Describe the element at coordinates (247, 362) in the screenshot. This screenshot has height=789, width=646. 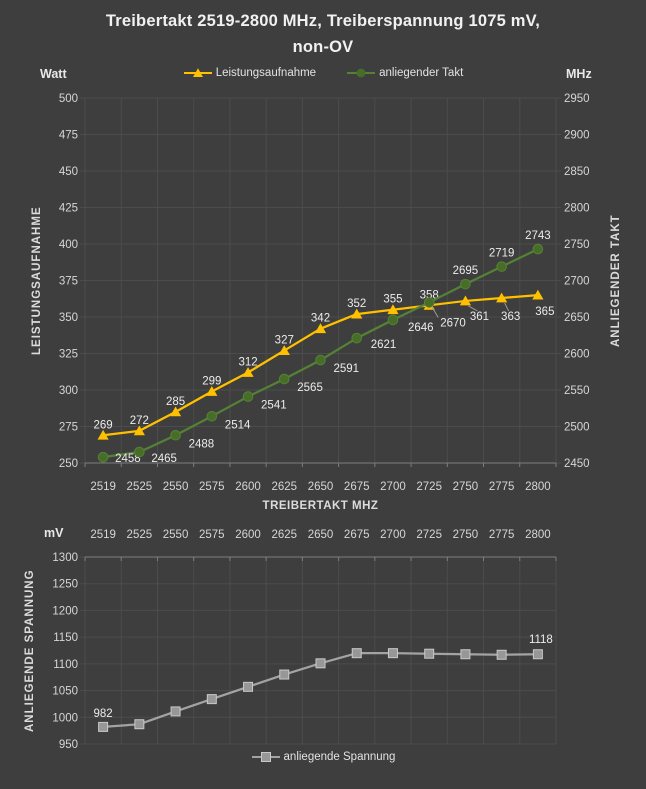
I see `data-label: 312` at that location.